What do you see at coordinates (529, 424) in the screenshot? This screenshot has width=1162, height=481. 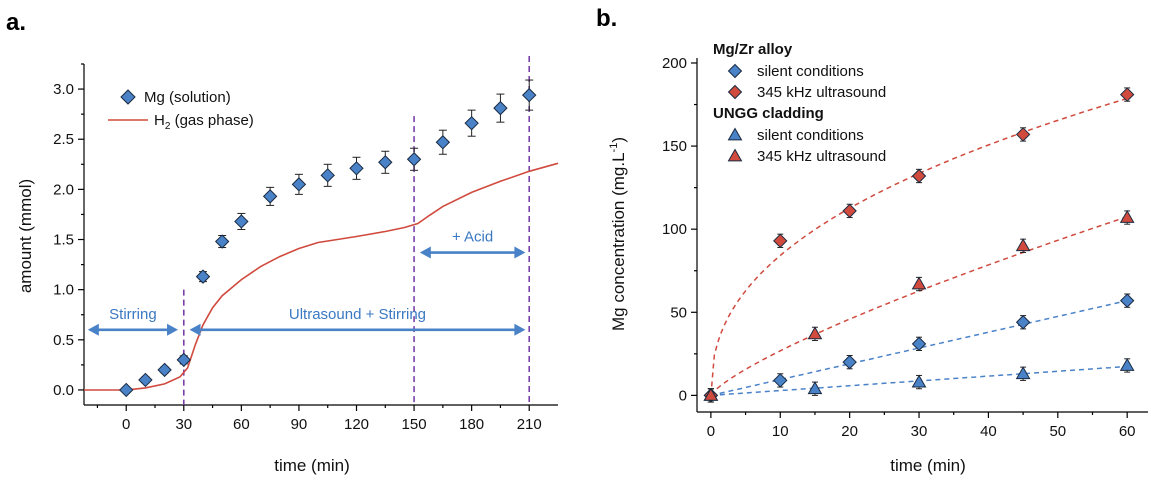 I see `panel-a-x-tick-label: 210` at bounding box center [529, 424].